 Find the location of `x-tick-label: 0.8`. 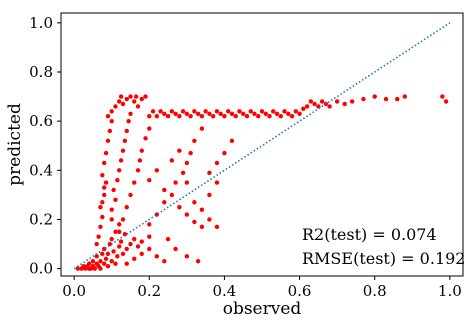

x-tick-label: 0.8 is located at coordinates (375, 291).